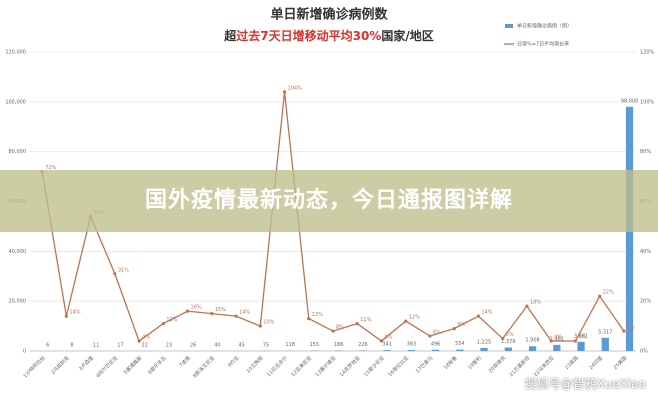 Image resolution: width=658 pixels, height=400 pixels. Describe the element at coordinates (241, 345) in the screenshot. I see `bar-value-label: 45` at that location.